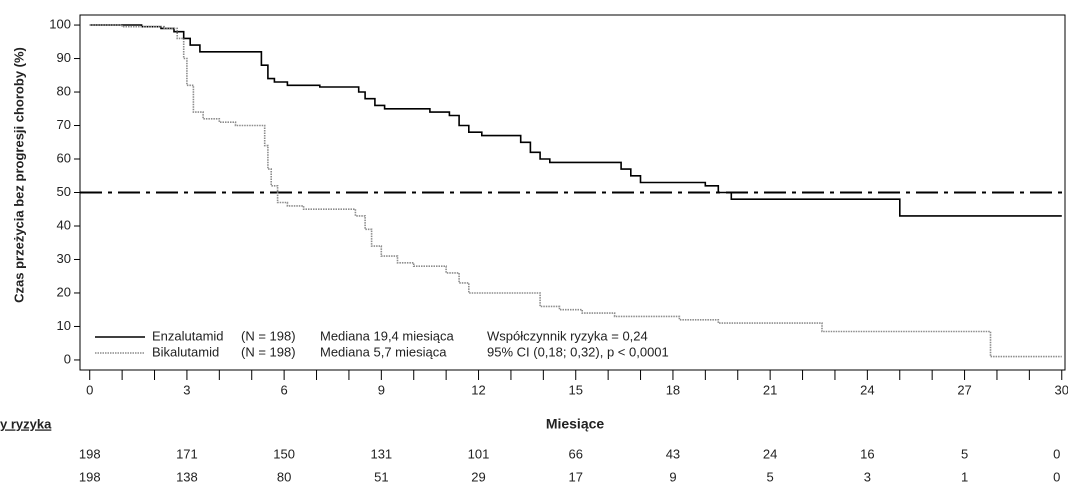 The height and width of the screenshot is (491, 1068). What do you see at coordinates (284, 476) in the screenshot?
I see `risk-count: 80` at bounding box center [284, 476].